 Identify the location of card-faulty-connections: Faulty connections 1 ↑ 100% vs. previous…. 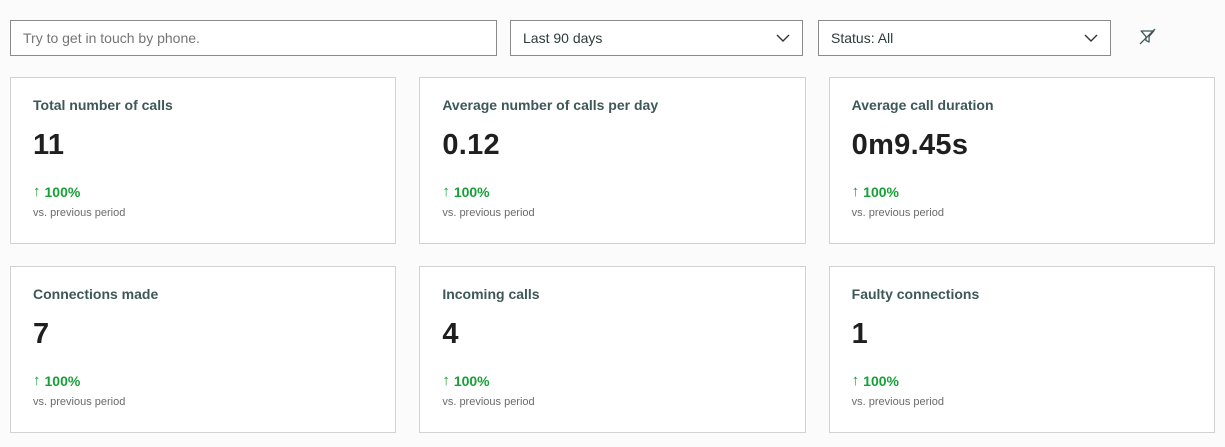
(1021, 349).